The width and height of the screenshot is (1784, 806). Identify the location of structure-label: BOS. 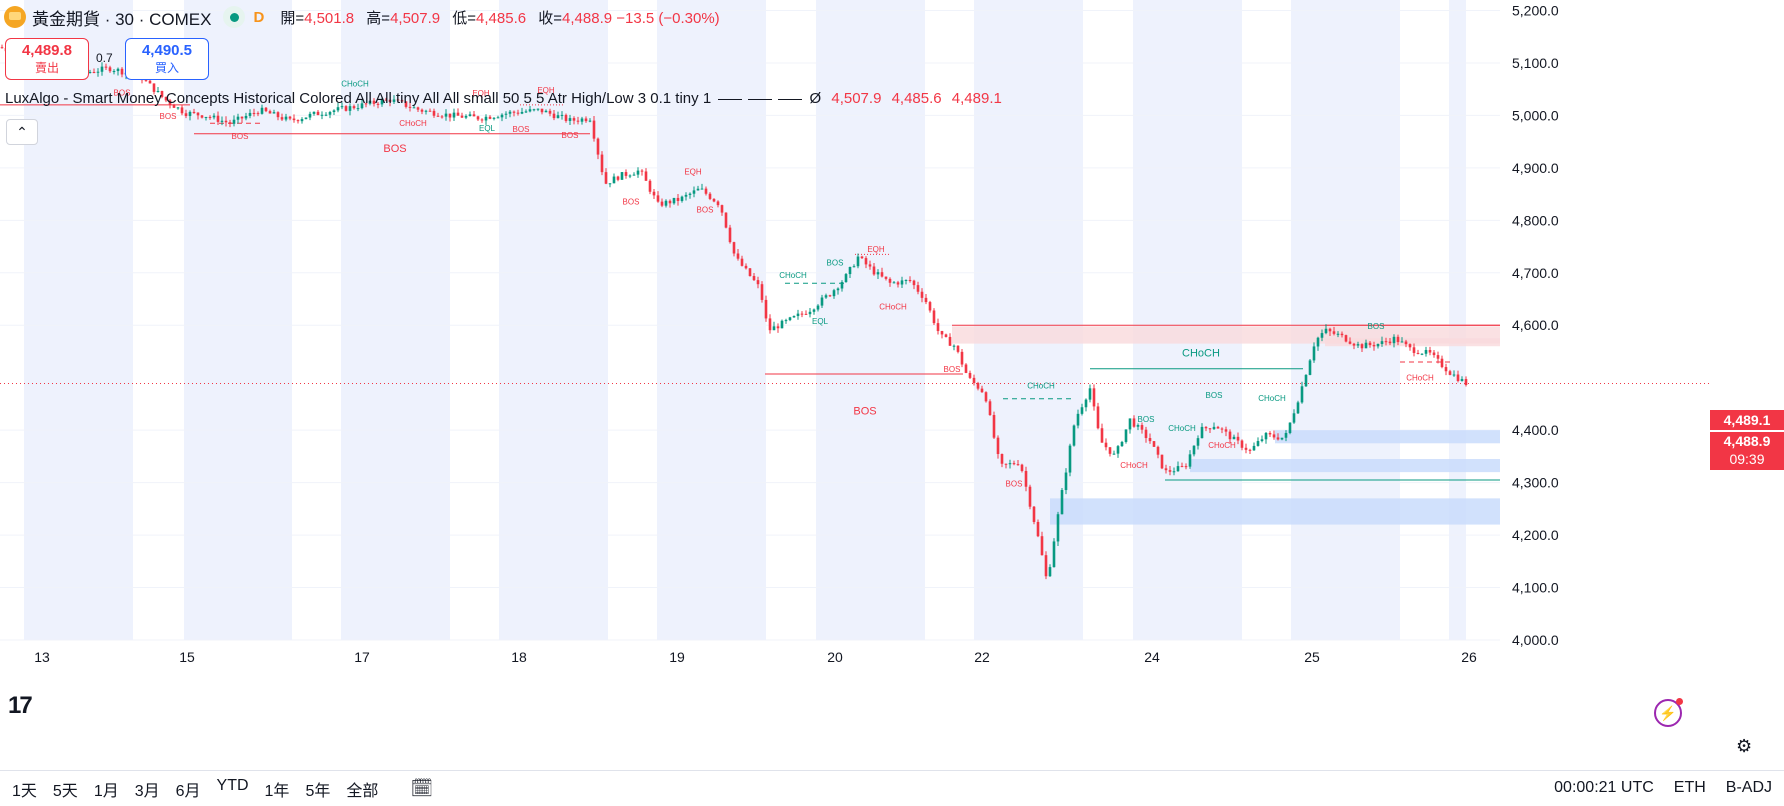
(705, 209).